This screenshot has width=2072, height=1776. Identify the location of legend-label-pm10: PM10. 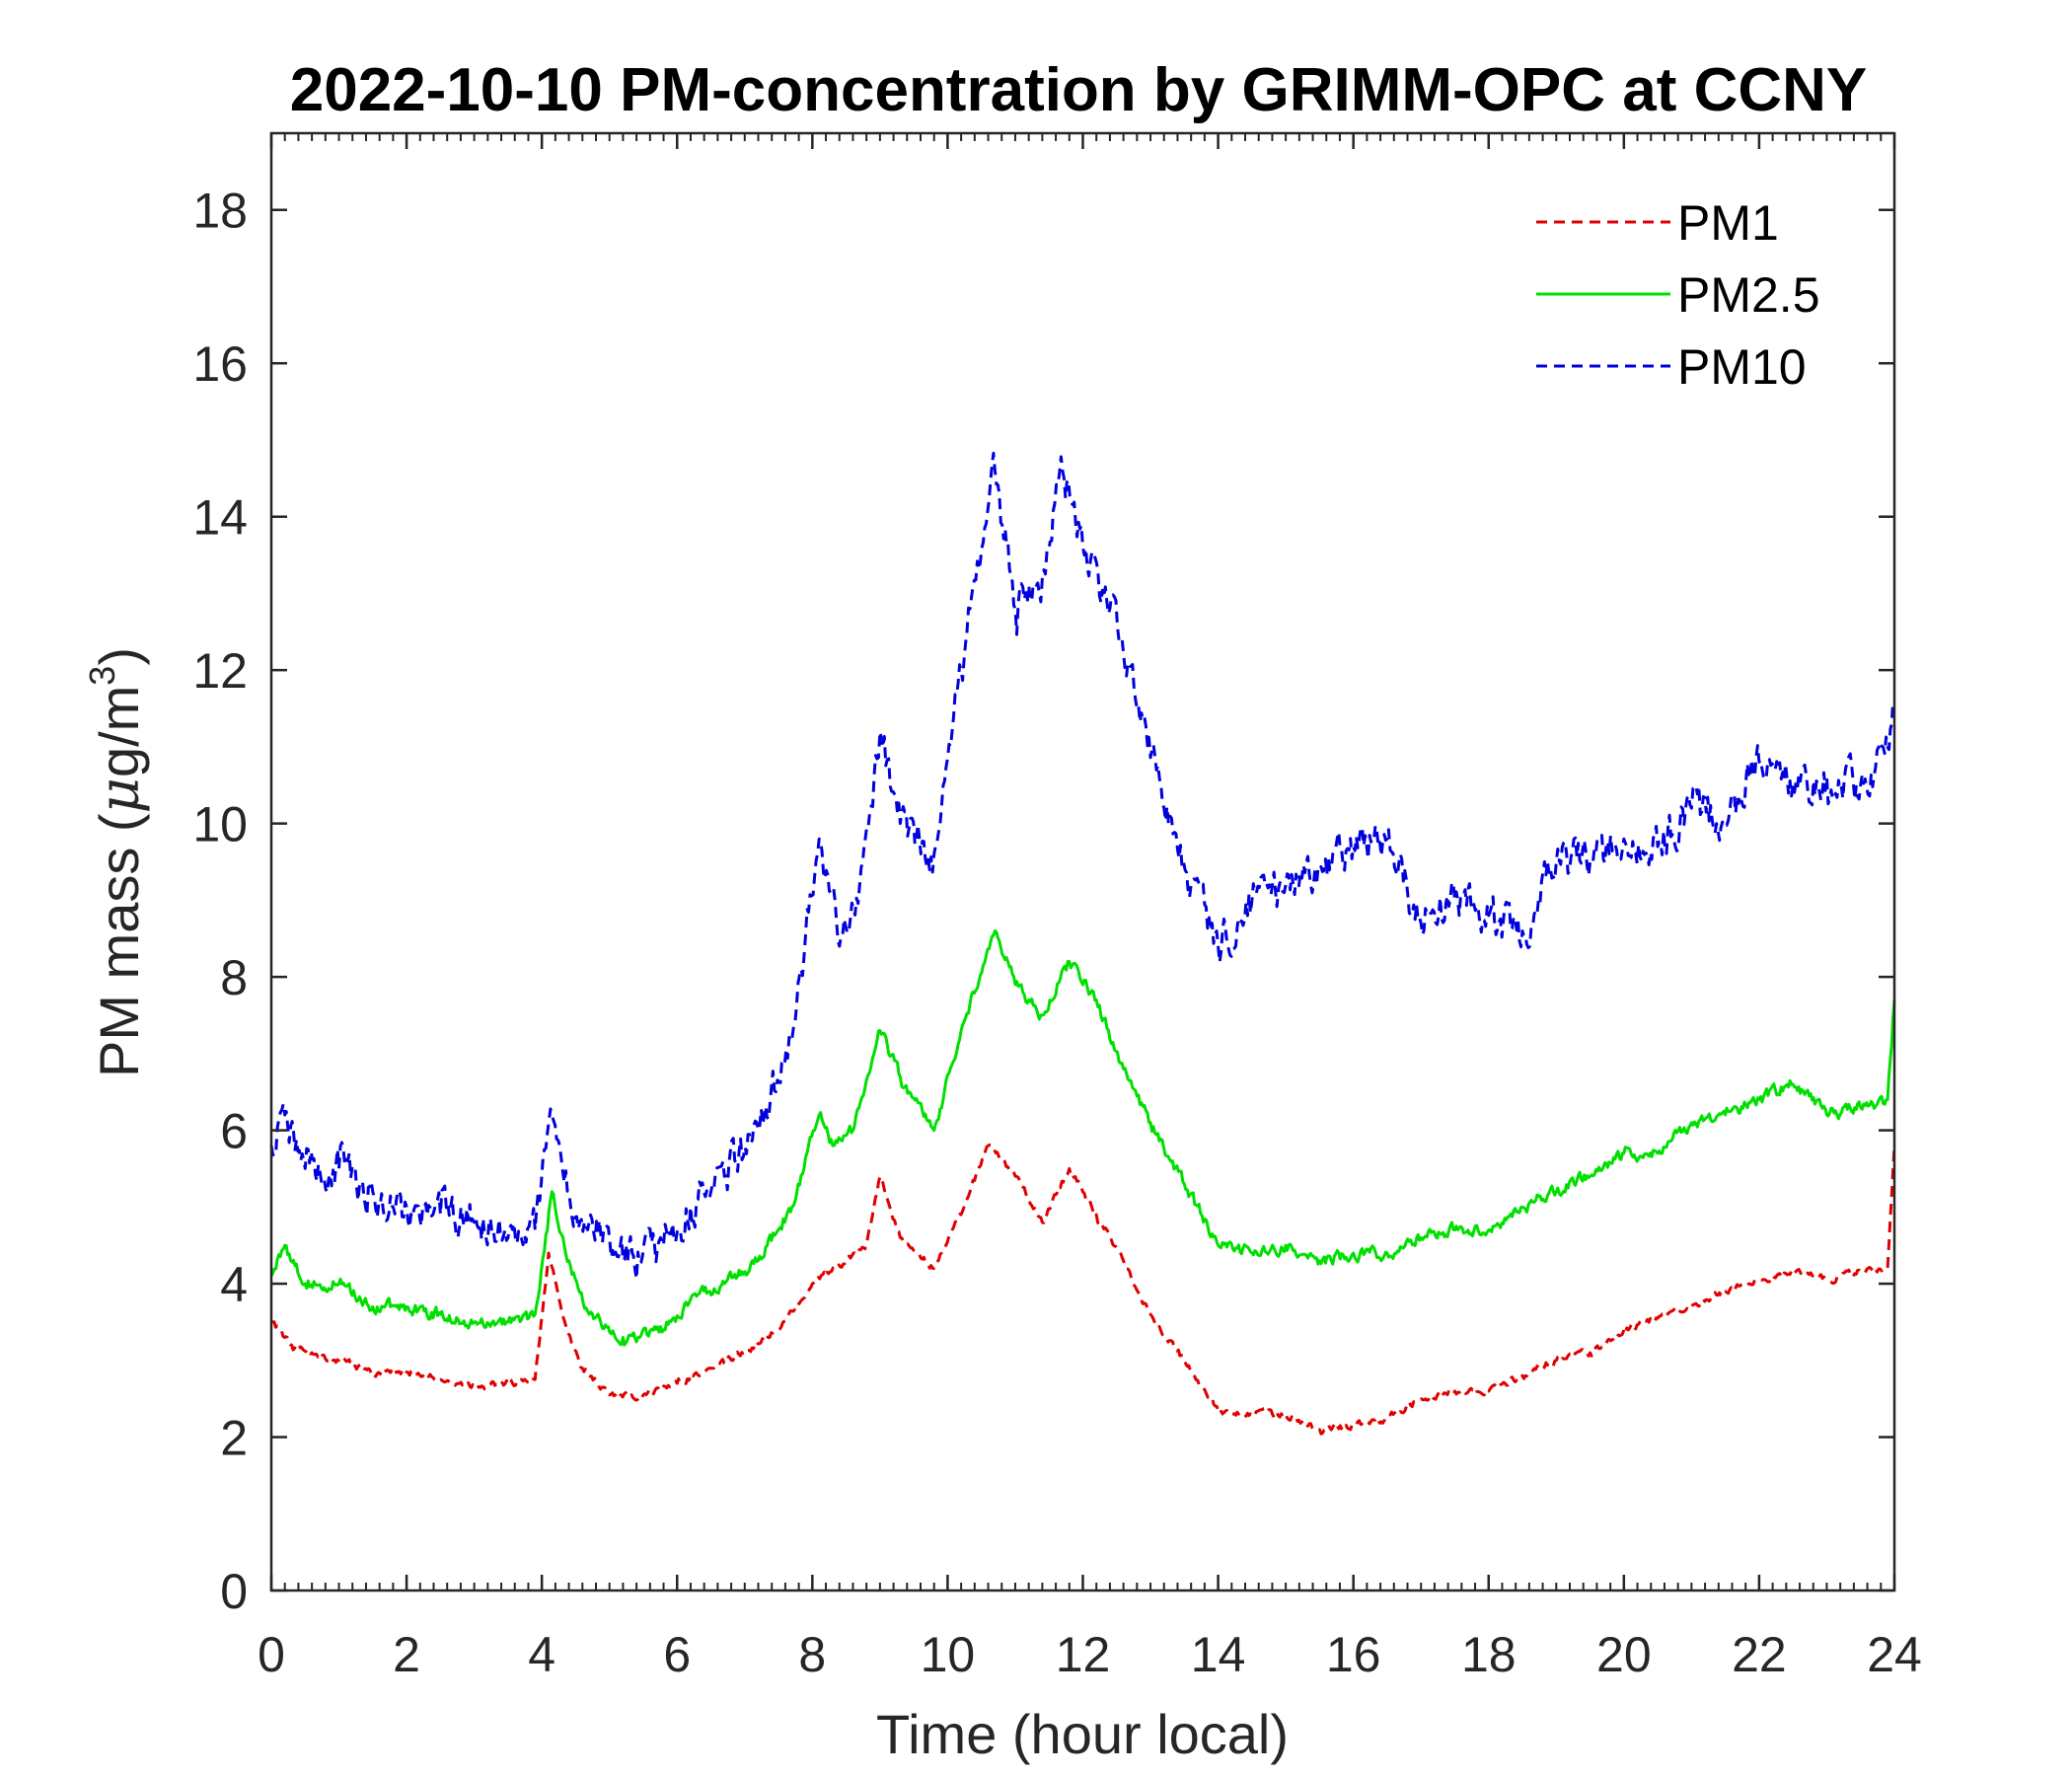
(1742, 367).